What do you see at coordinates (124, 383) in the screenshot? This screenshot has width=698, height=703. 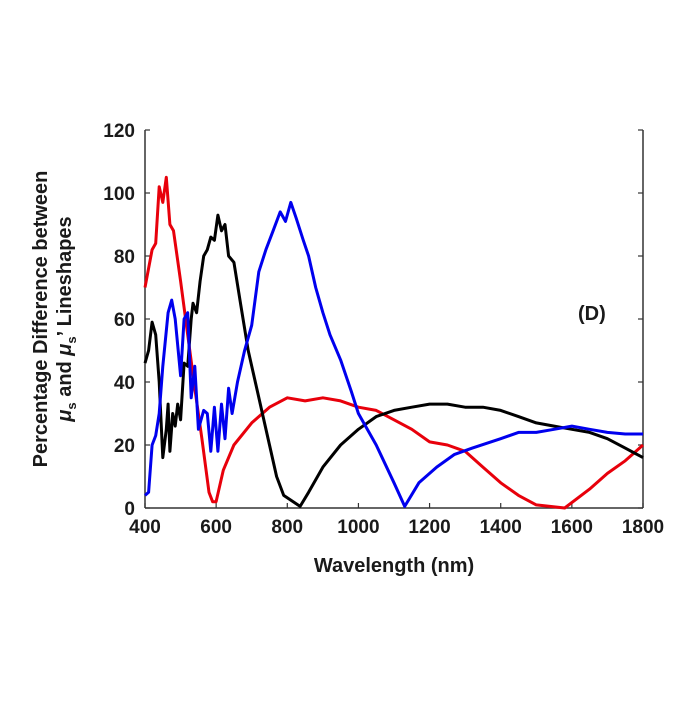 I see `y-tick-label: 40` at bounding box center [124, 383].